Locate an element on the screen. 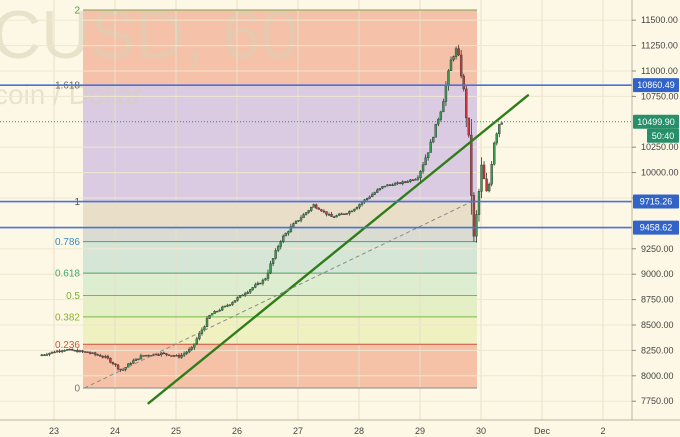  watermark: CUSD, 60 coin / Dollar is located at coordinates (149, 55).